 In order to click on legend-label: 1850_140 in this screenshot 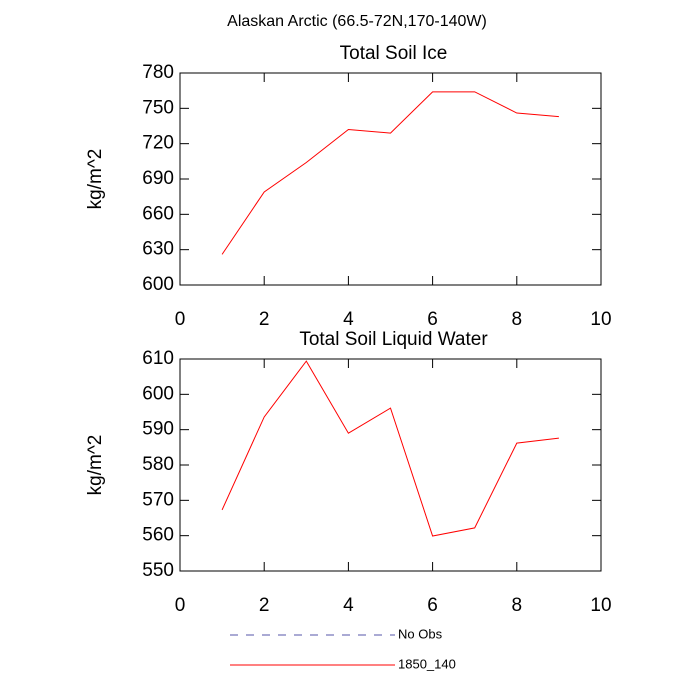, I will do `click(427, 663)`.